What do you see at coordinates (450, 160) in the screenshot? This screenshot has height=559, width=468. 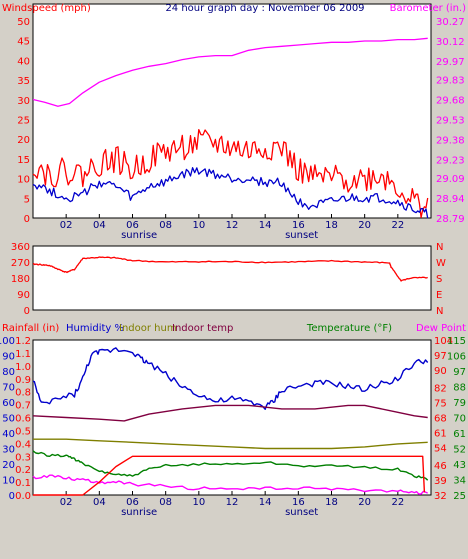 I see `barometer-tick-label: 29.23` at bounding box center [450, 160].